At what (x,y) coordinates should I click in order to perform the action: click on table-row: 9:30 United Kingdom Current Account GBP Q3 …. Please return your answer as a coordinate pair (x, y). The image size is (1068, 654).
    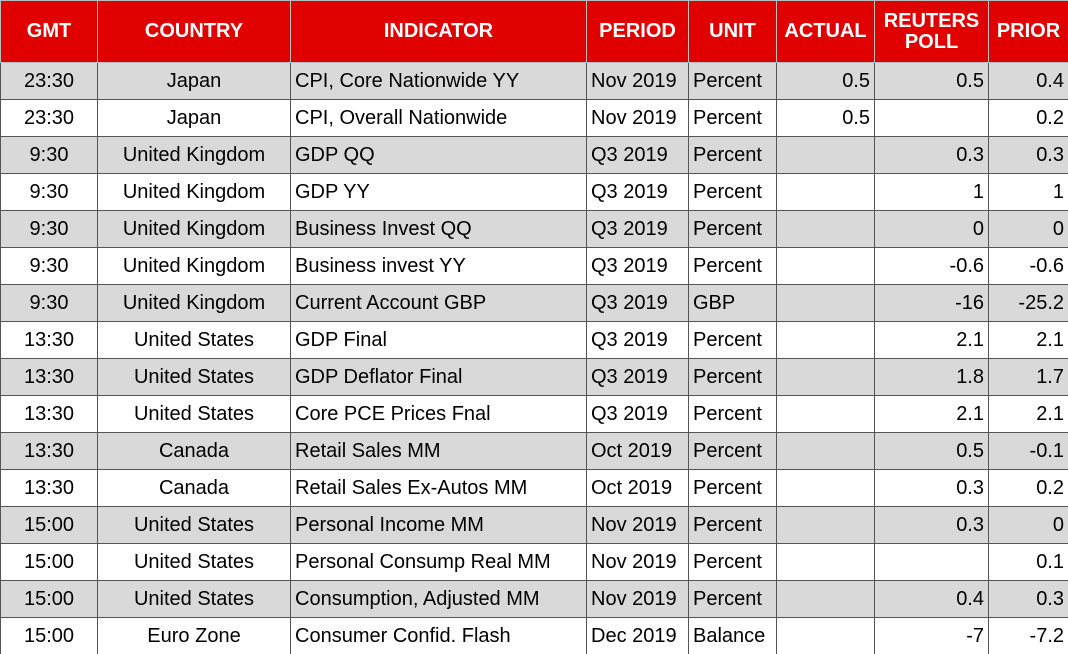
    Looking at the image, I should click on (534, 303).